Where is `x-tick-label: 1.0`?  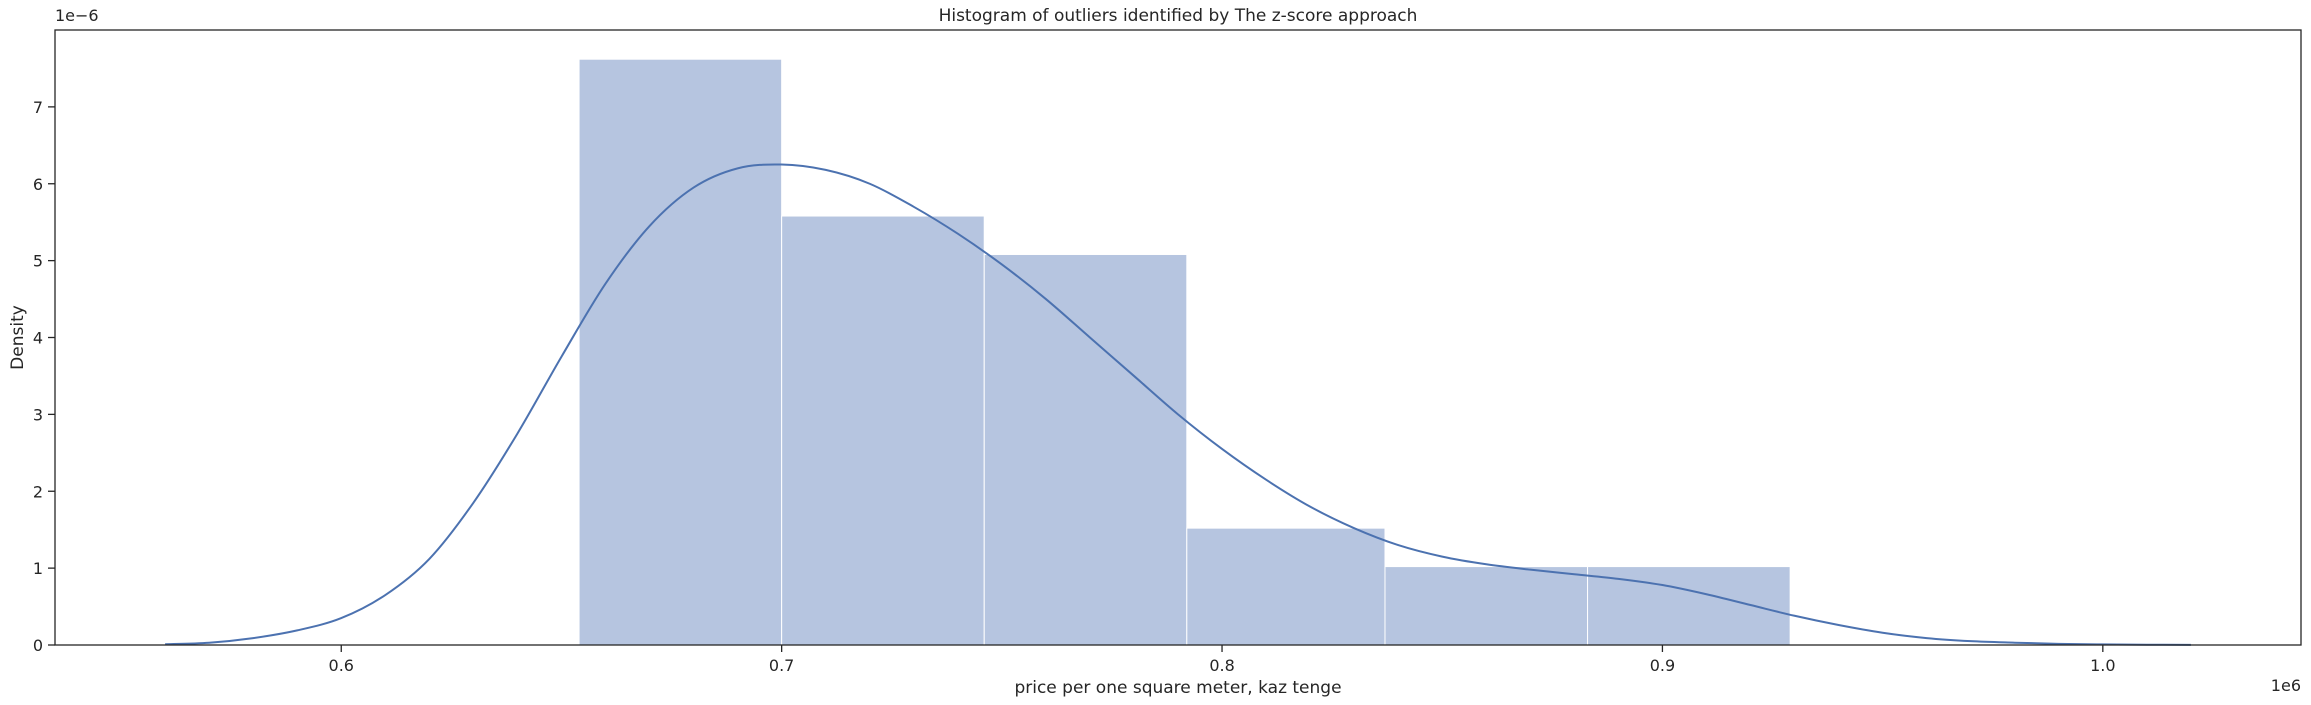 x-tick-label: 1.0 is located at coordinates (2102, 665).